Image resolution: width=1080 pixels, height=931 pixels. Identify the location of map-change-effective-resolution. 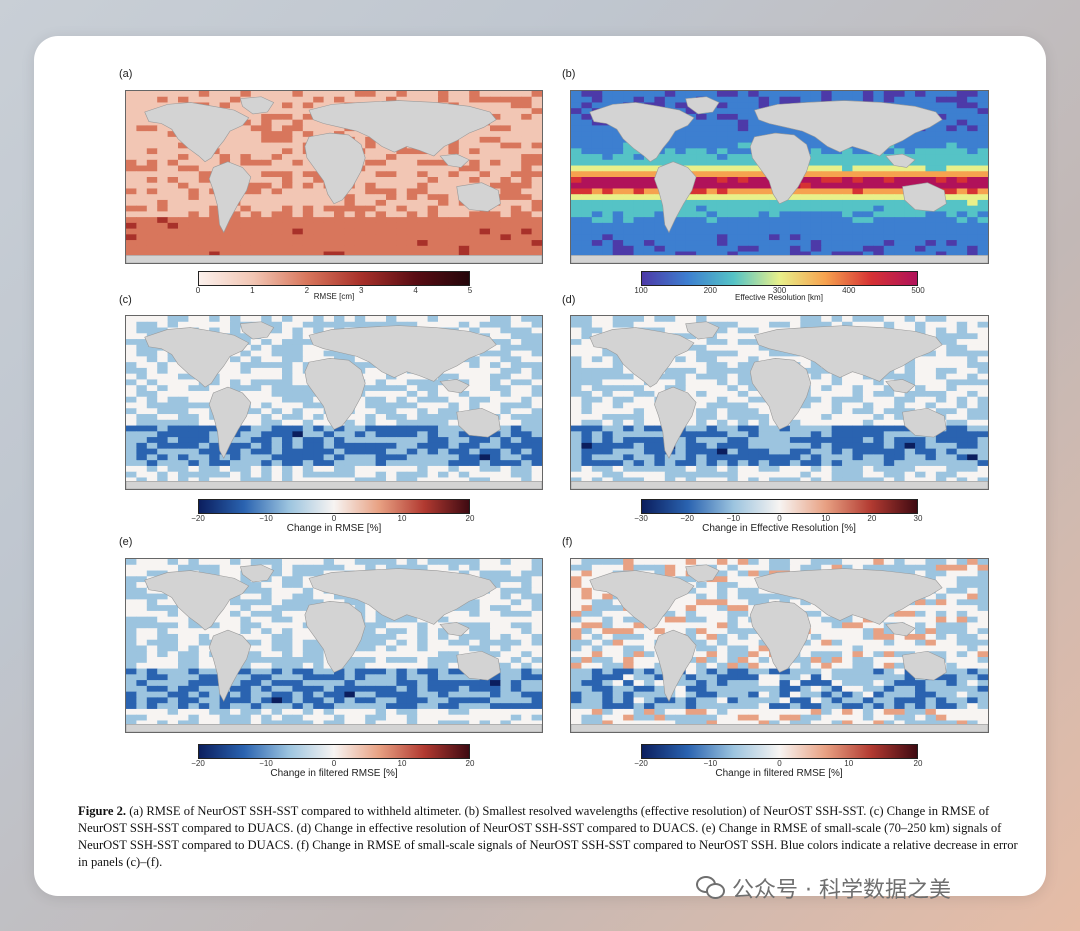
(779, 402).